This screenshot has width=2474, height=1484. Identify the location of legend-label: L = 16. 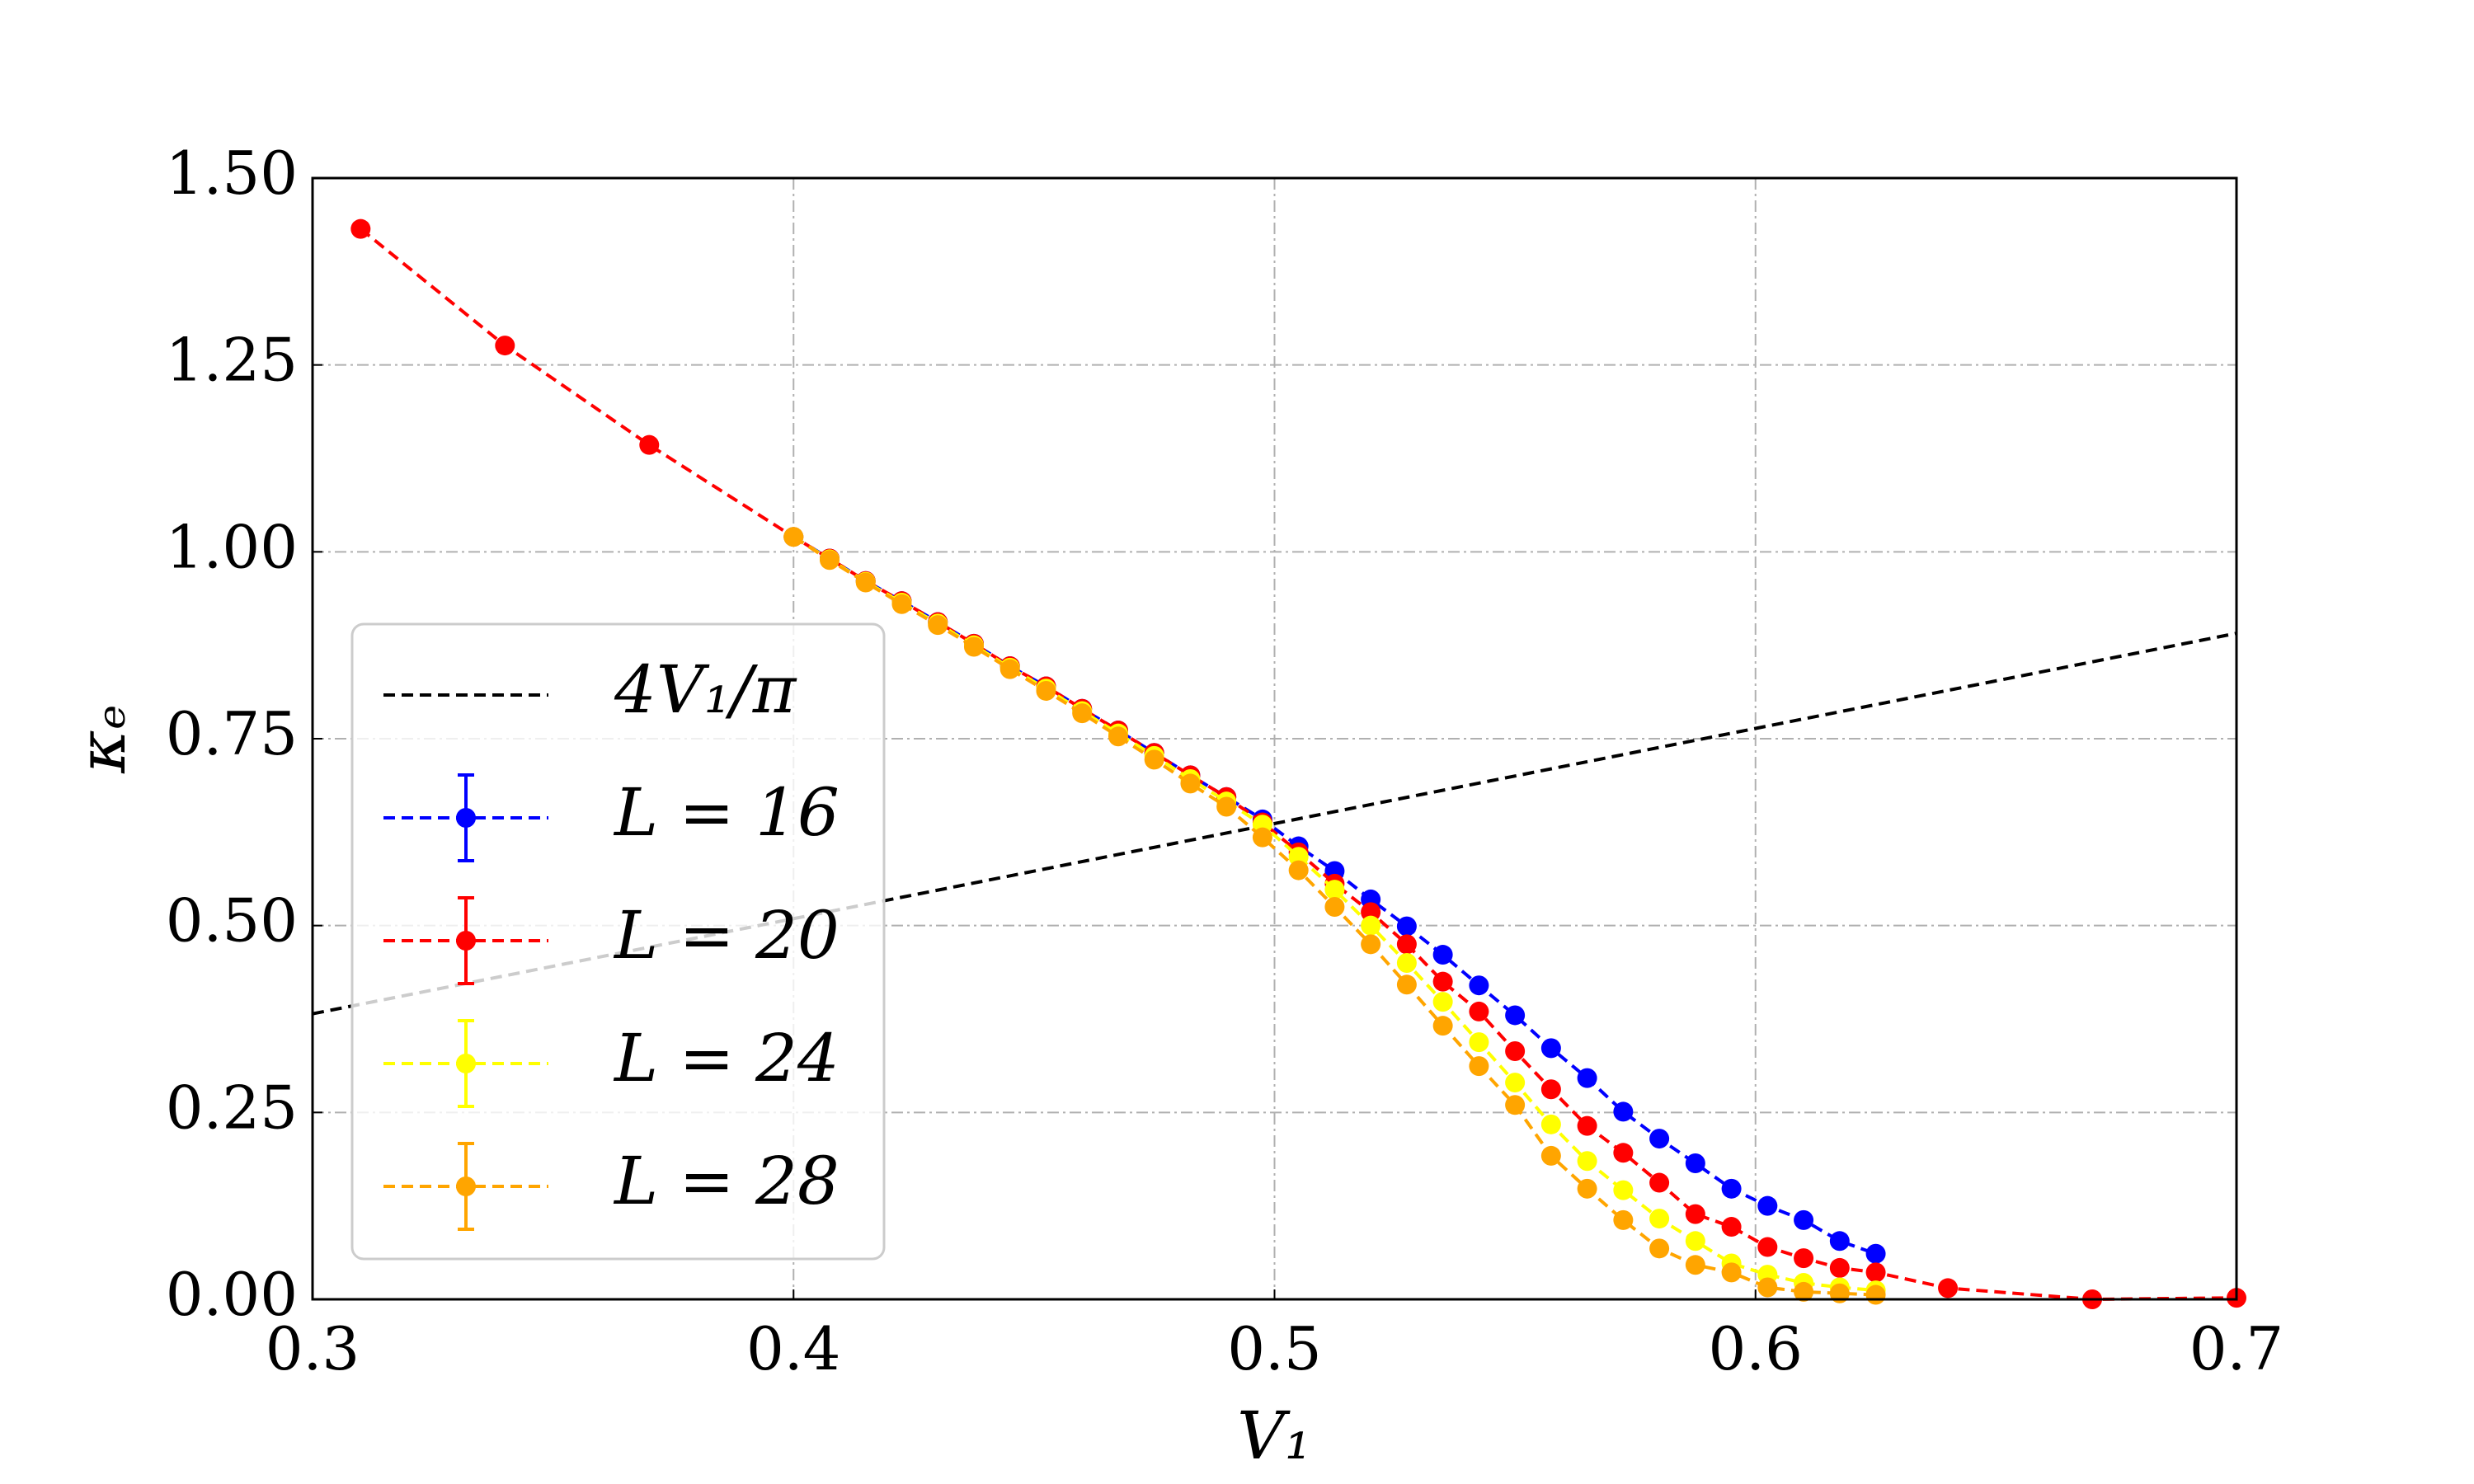
(726, 812).